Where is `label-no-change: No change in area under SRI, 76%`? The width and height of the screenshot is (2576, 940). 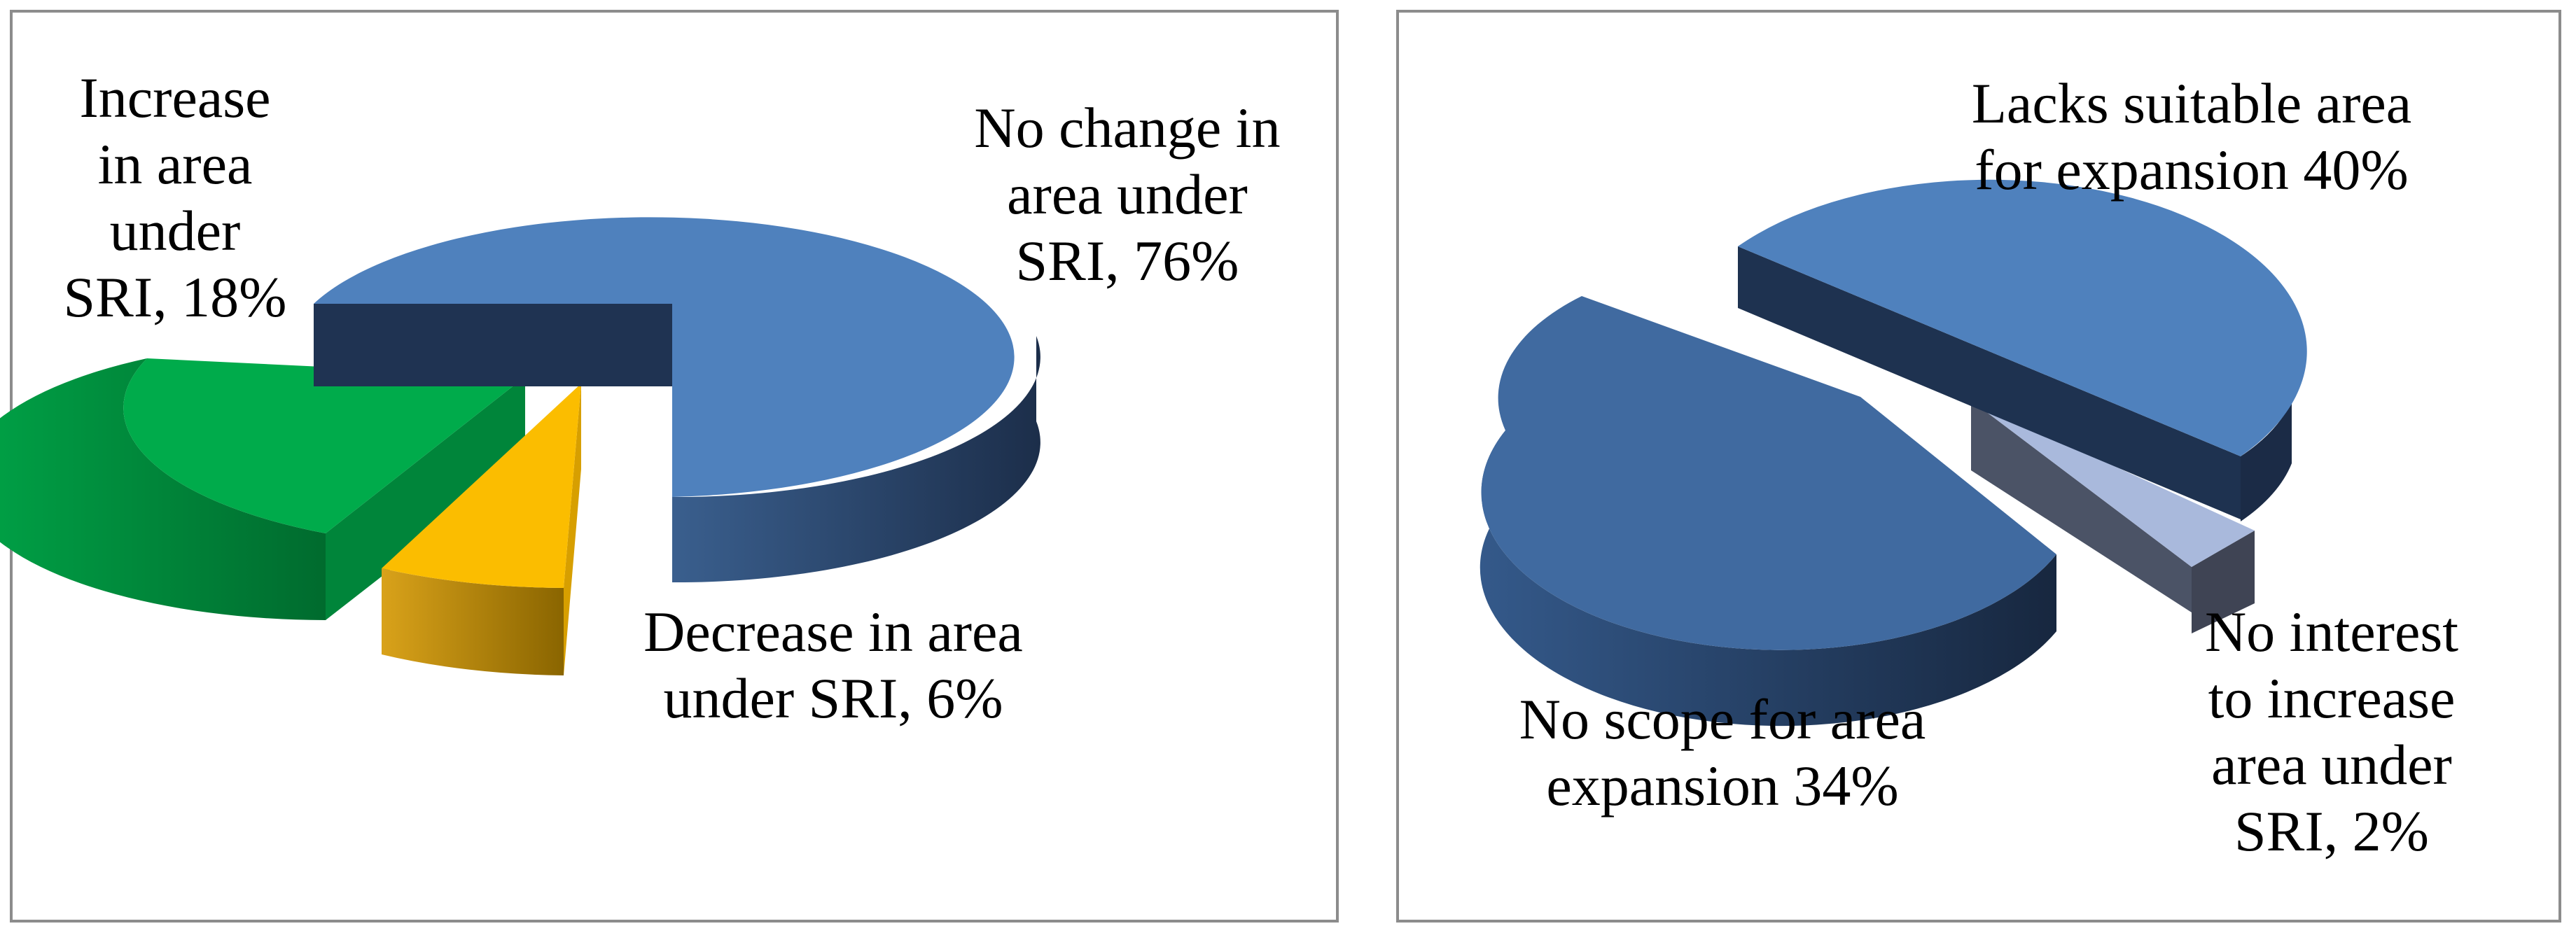
label-no-change: No change in area under SRI, 76% is located at coordinates (1127, 194).